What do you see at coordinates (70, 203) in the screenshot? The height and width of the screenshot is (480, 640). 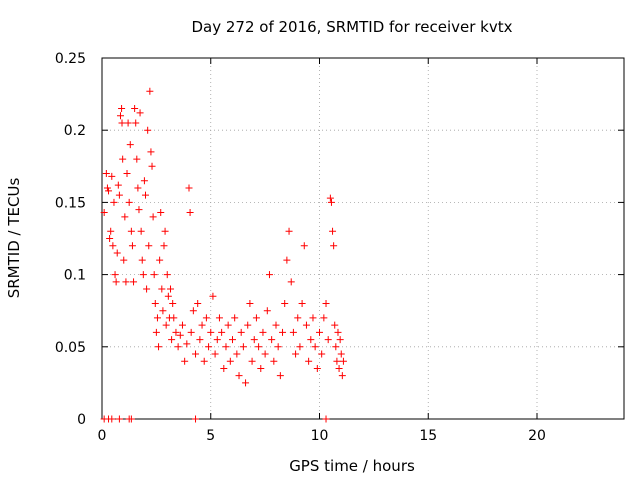 I see `y-tick-label: 0.15` at bounding box center [70, 203].